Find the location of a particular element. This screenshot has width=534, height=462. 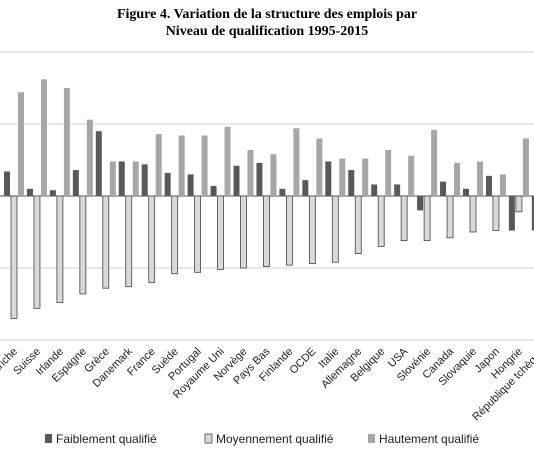

legend-label: Hautement qualifié is located at coordinates (429, 439).